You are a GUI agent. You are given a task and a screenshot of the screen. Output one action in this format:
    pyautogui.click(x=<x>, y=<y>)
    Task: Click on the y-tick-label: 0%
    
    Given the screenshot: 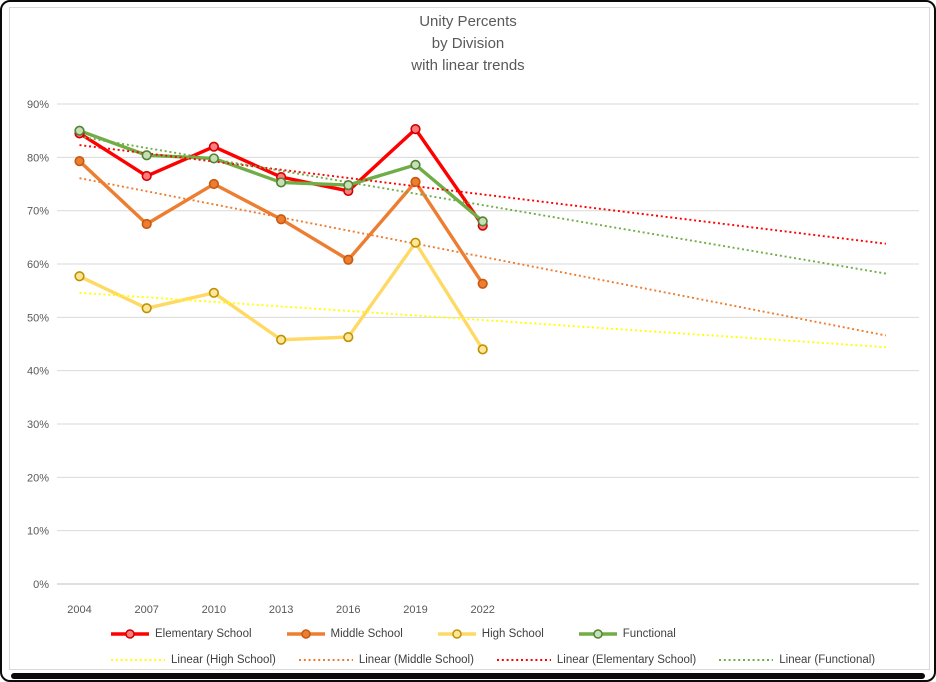 What is the action you would take?
    pyautogui.click(x=41, y=585)
    